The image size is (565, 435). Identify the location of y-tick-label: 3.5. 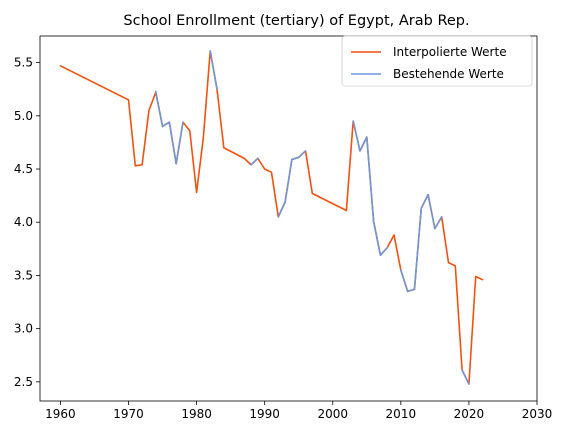
(23, 275).